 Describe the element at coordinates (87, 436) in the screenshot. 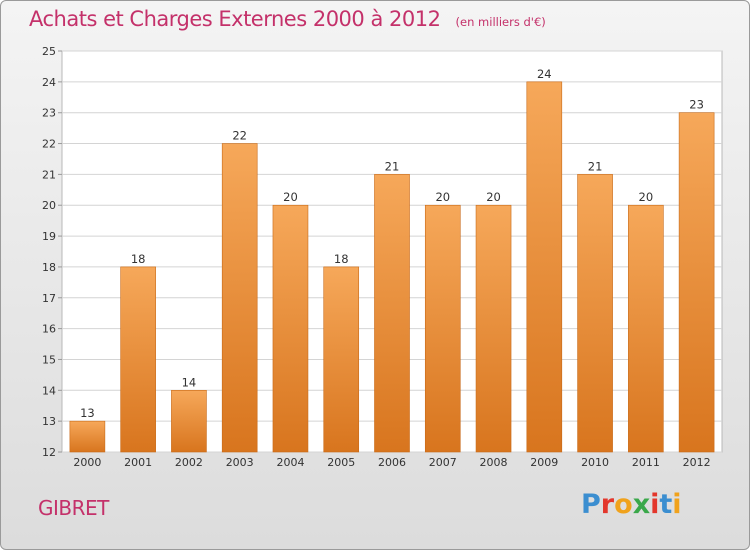

I see `bar-2000` at that location.